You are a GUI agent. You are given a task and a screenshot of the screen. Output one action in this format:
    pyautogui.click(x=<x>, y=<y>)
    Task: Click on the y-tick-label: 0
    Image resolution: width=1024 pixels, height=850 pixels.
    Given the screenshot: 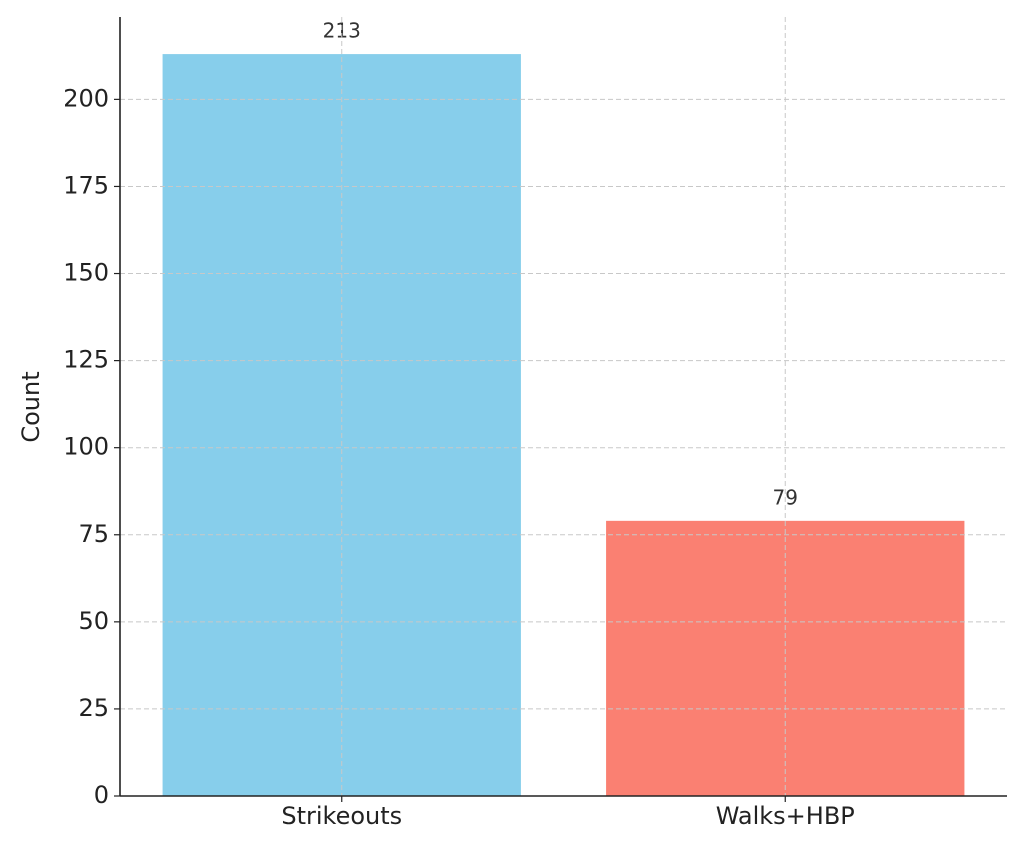 What is the action you would take?
    pyautogui.click(x=101, y=795)
    